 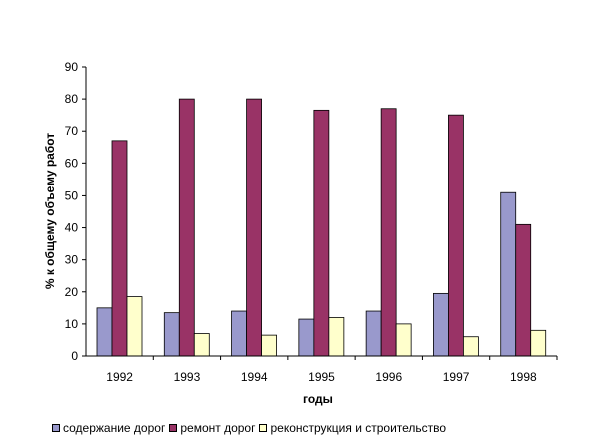 I want to click on bar-repair-1997, so click(x=456, y=235).